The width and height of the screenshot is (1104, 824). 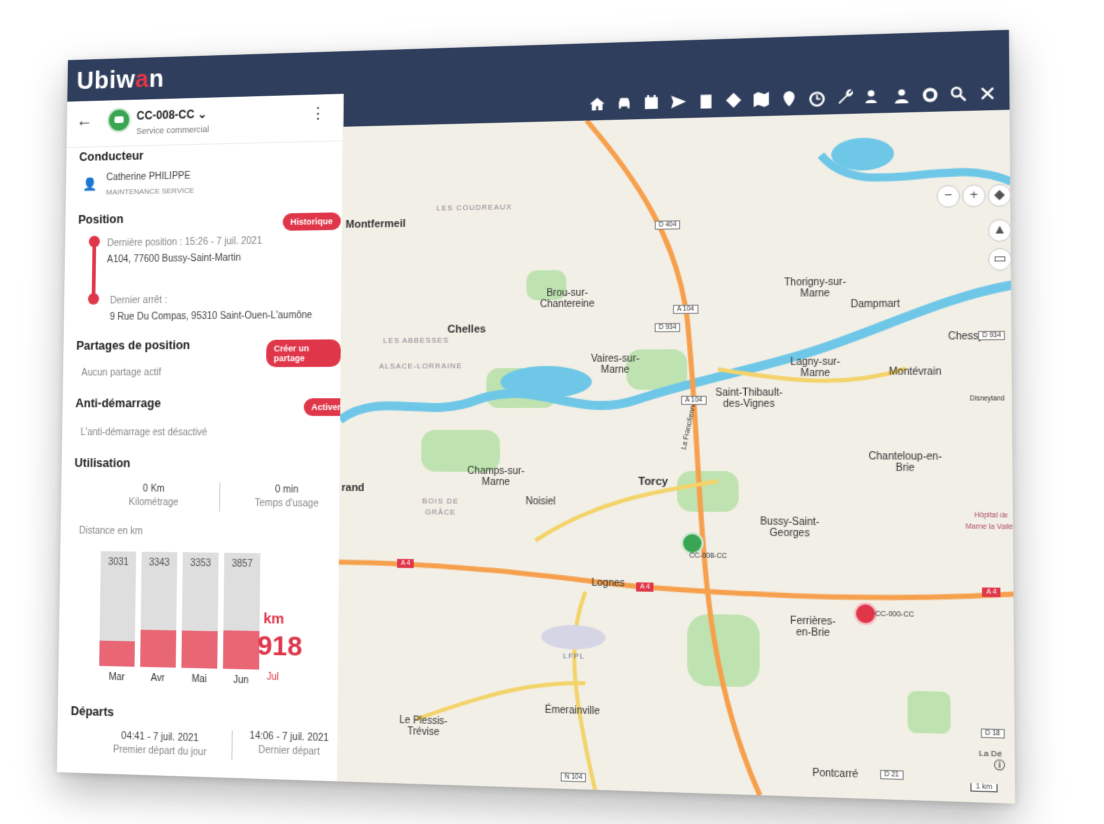 What do you see at coordinates (158, 679) in the screenshot?
I see `distance-bar-label: Avr` at bounding box center [158, 679].